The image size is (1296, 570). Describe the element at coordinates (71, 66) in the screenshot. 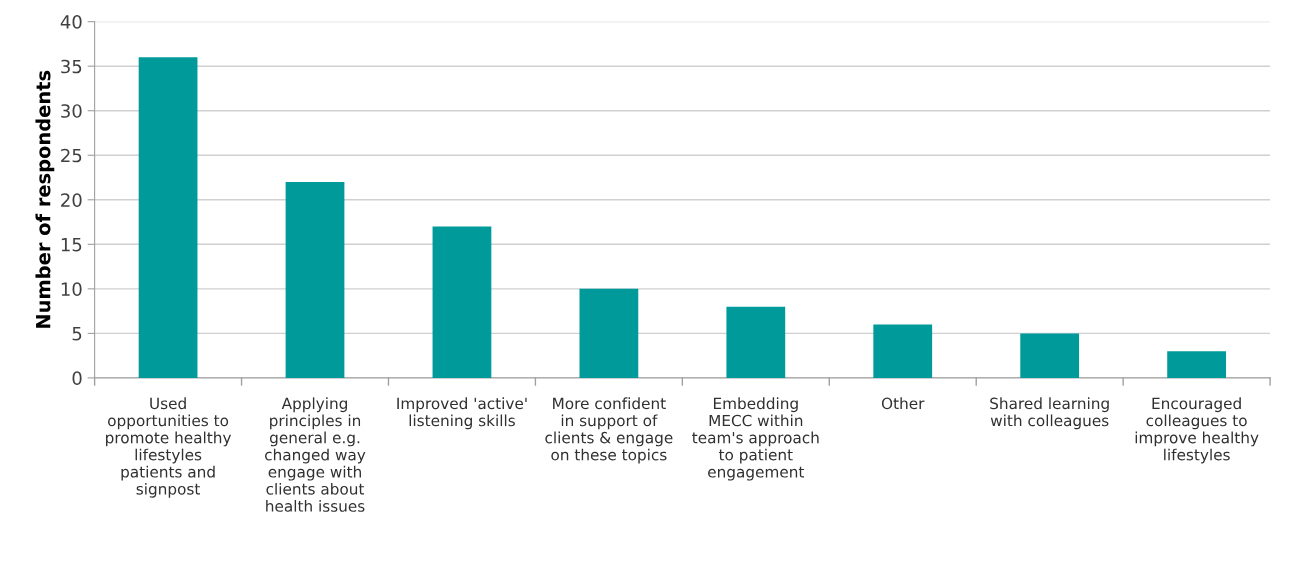

I see `y-tick-label: 35` at that location.